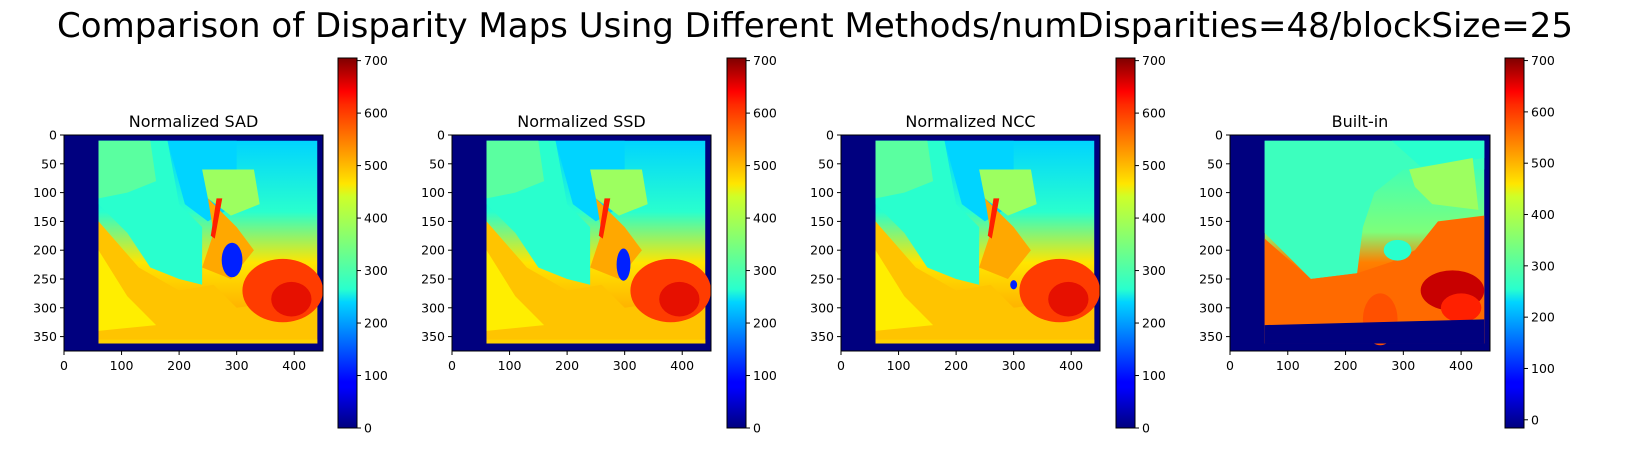 This screenshot has height=463, width=1630. What do you see at coordinates (581, 121) in the screenshot?
I see `panel-title: Normalized SSD` at bounding box center [581, 121].